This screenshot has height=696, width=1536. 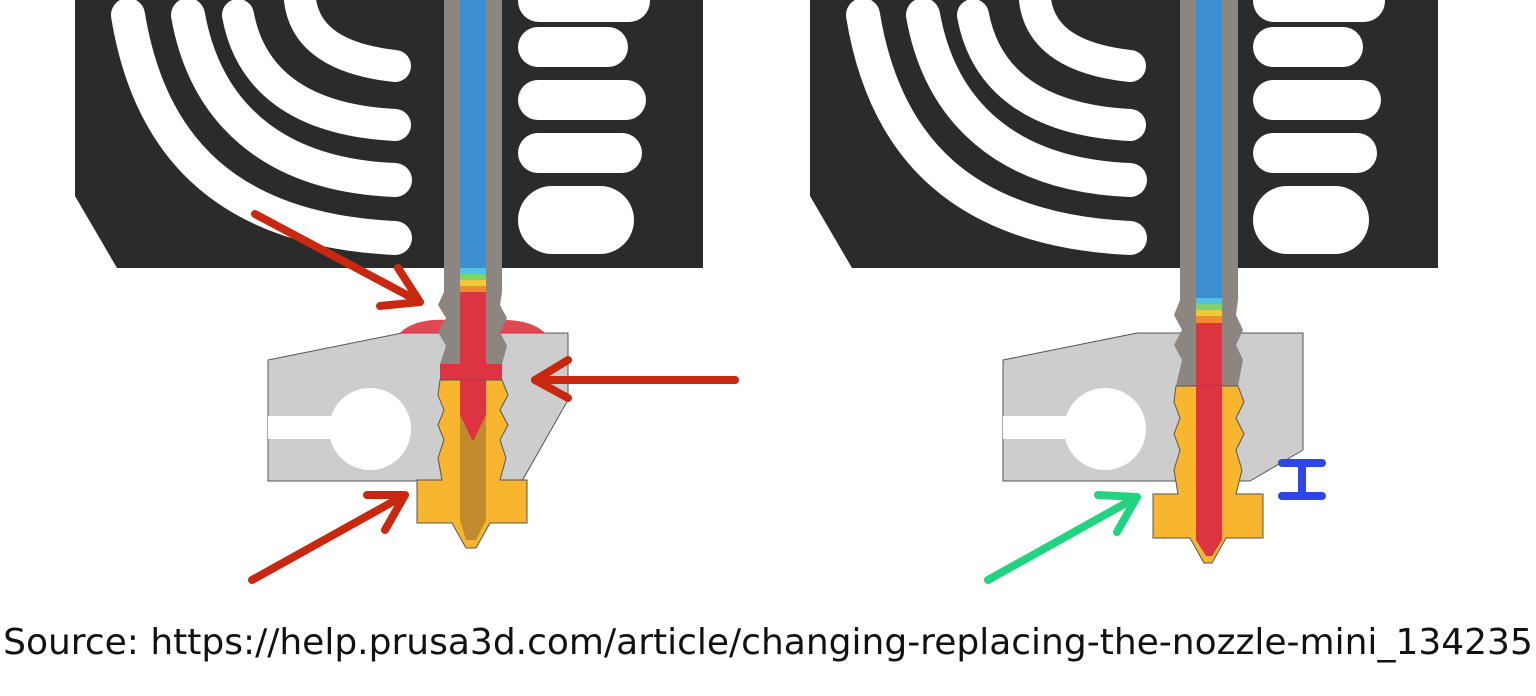 I want to click on arrow-icon, so click(x=1062, y=537).